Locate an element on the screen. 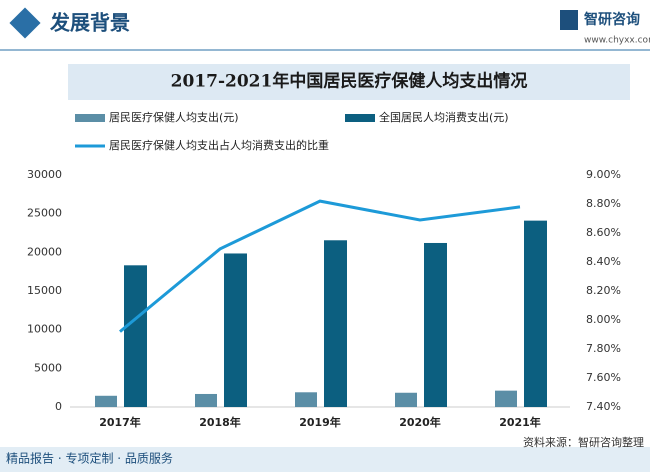 The width and height of the screenshot is (650, 476). y2-tick-label: 8.80% is located at coordinates (603, 203).